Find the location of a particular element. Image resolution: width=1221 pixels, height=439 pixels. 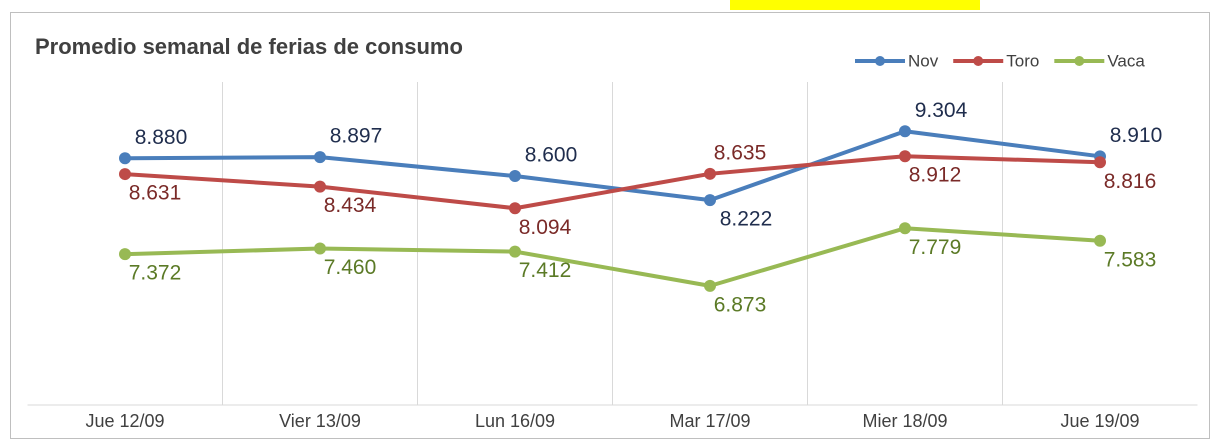

highlight-banner is located at coordinates (855, 5).